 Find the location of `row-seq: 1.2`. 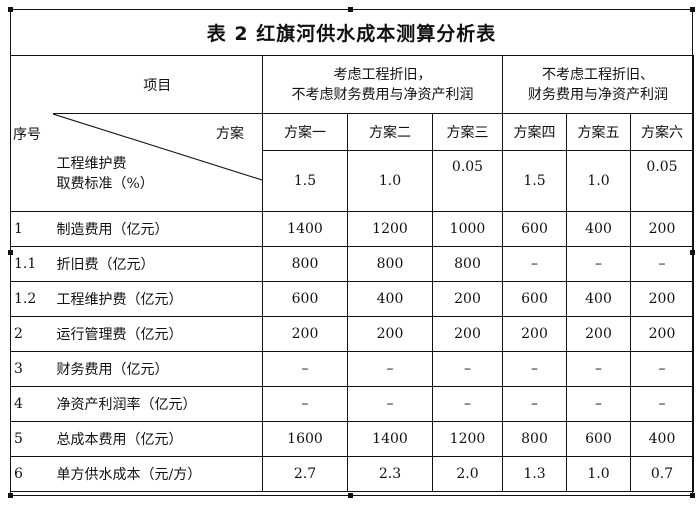

row-seq: 1.2 is located at coordinates (31, 299).